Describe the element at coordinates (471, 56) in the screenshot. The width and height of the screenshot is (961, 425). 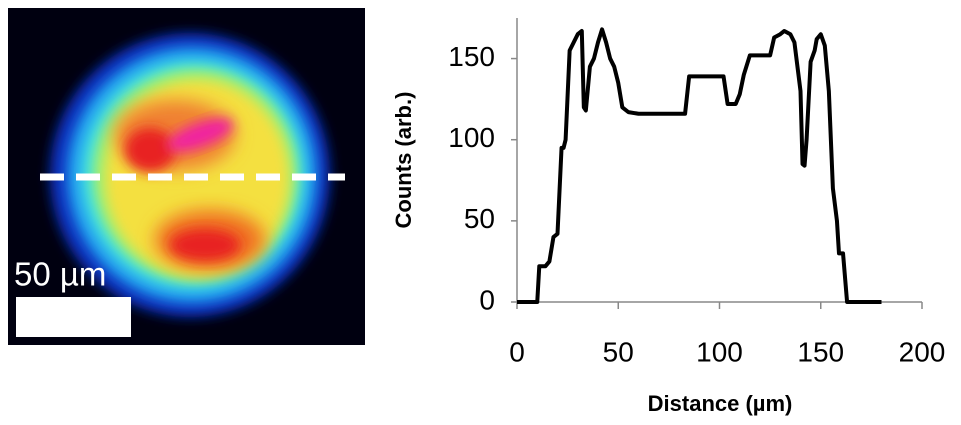
I see `y-tick-label: 150` at that location.